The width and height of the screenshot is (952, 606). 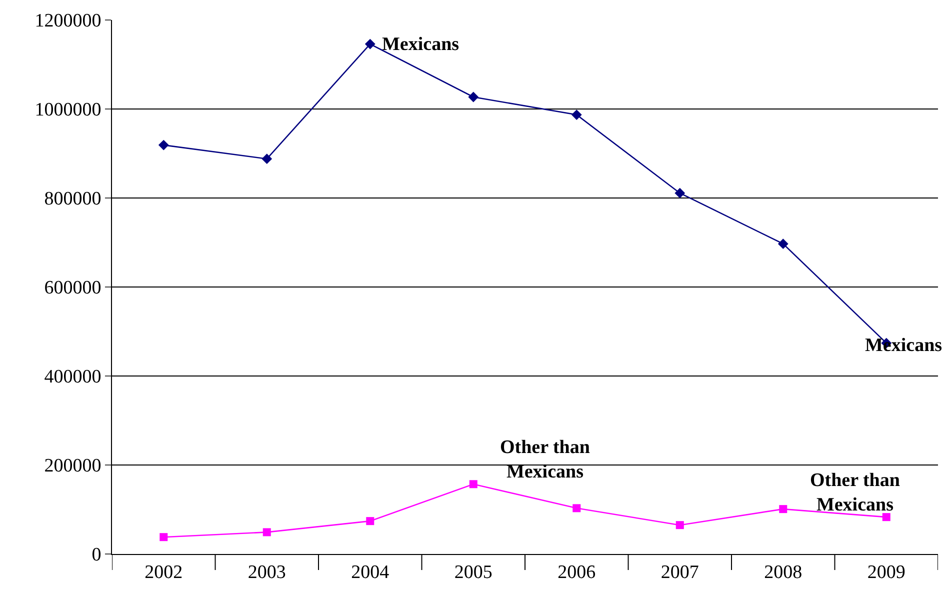 What do you see at coordinates (886, 572) in the screenshot?
I see `x-tick-label: 2009` at bounding box center [886, 572].